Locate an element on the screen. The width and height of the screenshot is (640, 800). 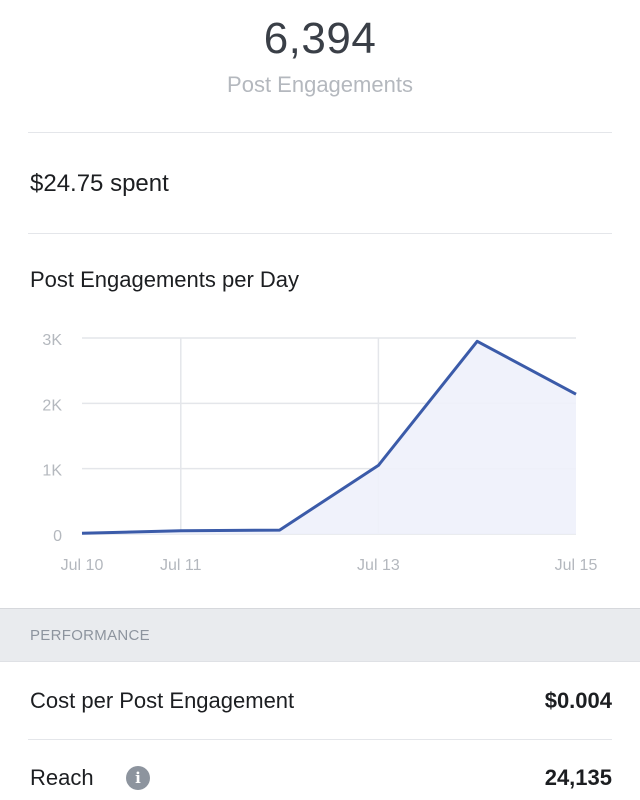
x-tick-label: Jul 13 is located at coordinates (378, 565).